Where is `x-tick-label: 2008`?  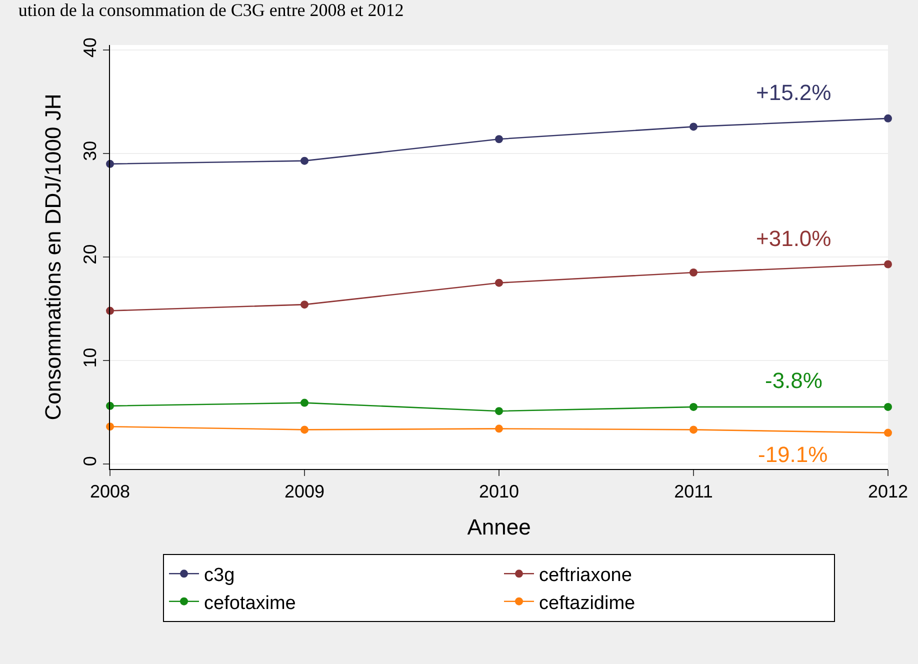
x-tick-label: 2008 is located at coordinates (110, 492).